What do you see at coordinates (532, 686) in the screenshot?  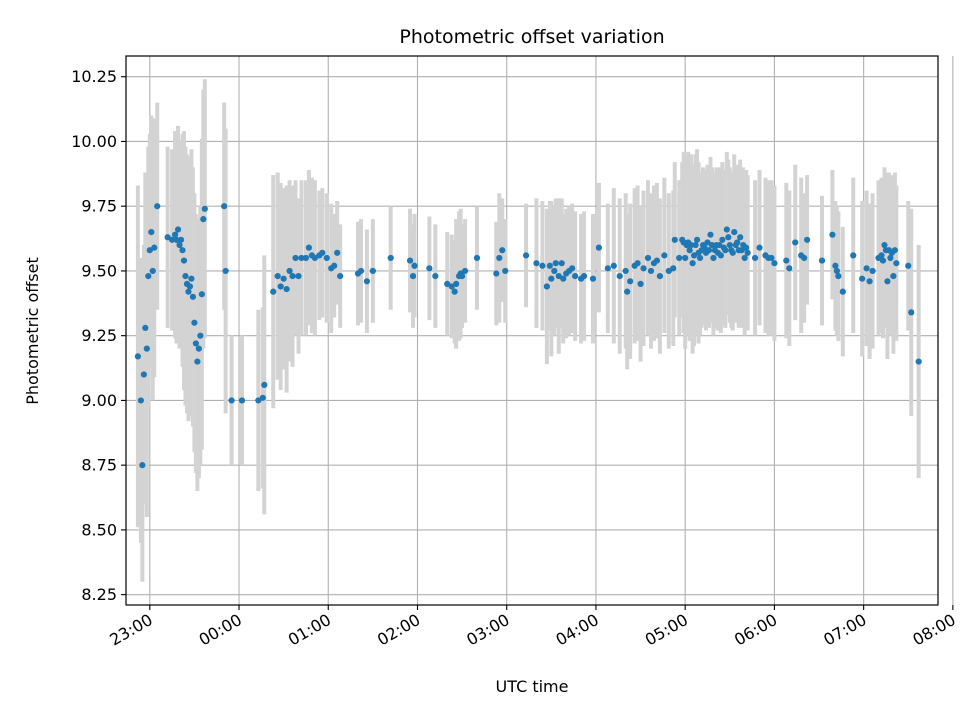 I see `x-axis-label: UTC time` at bounding box center [532, 686].